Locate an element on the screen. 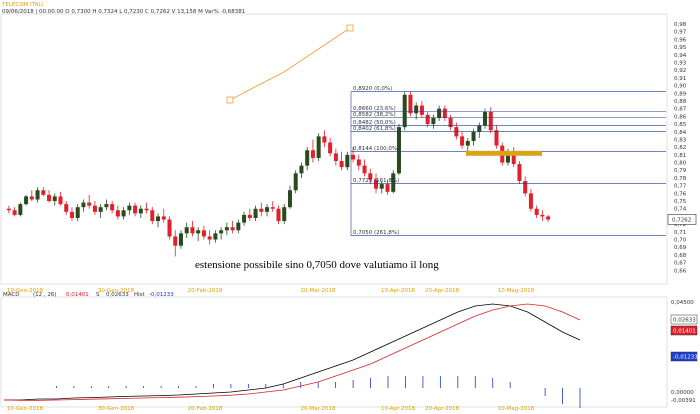  price-y-tick: 0,93 is located at coordinates (680, 63).